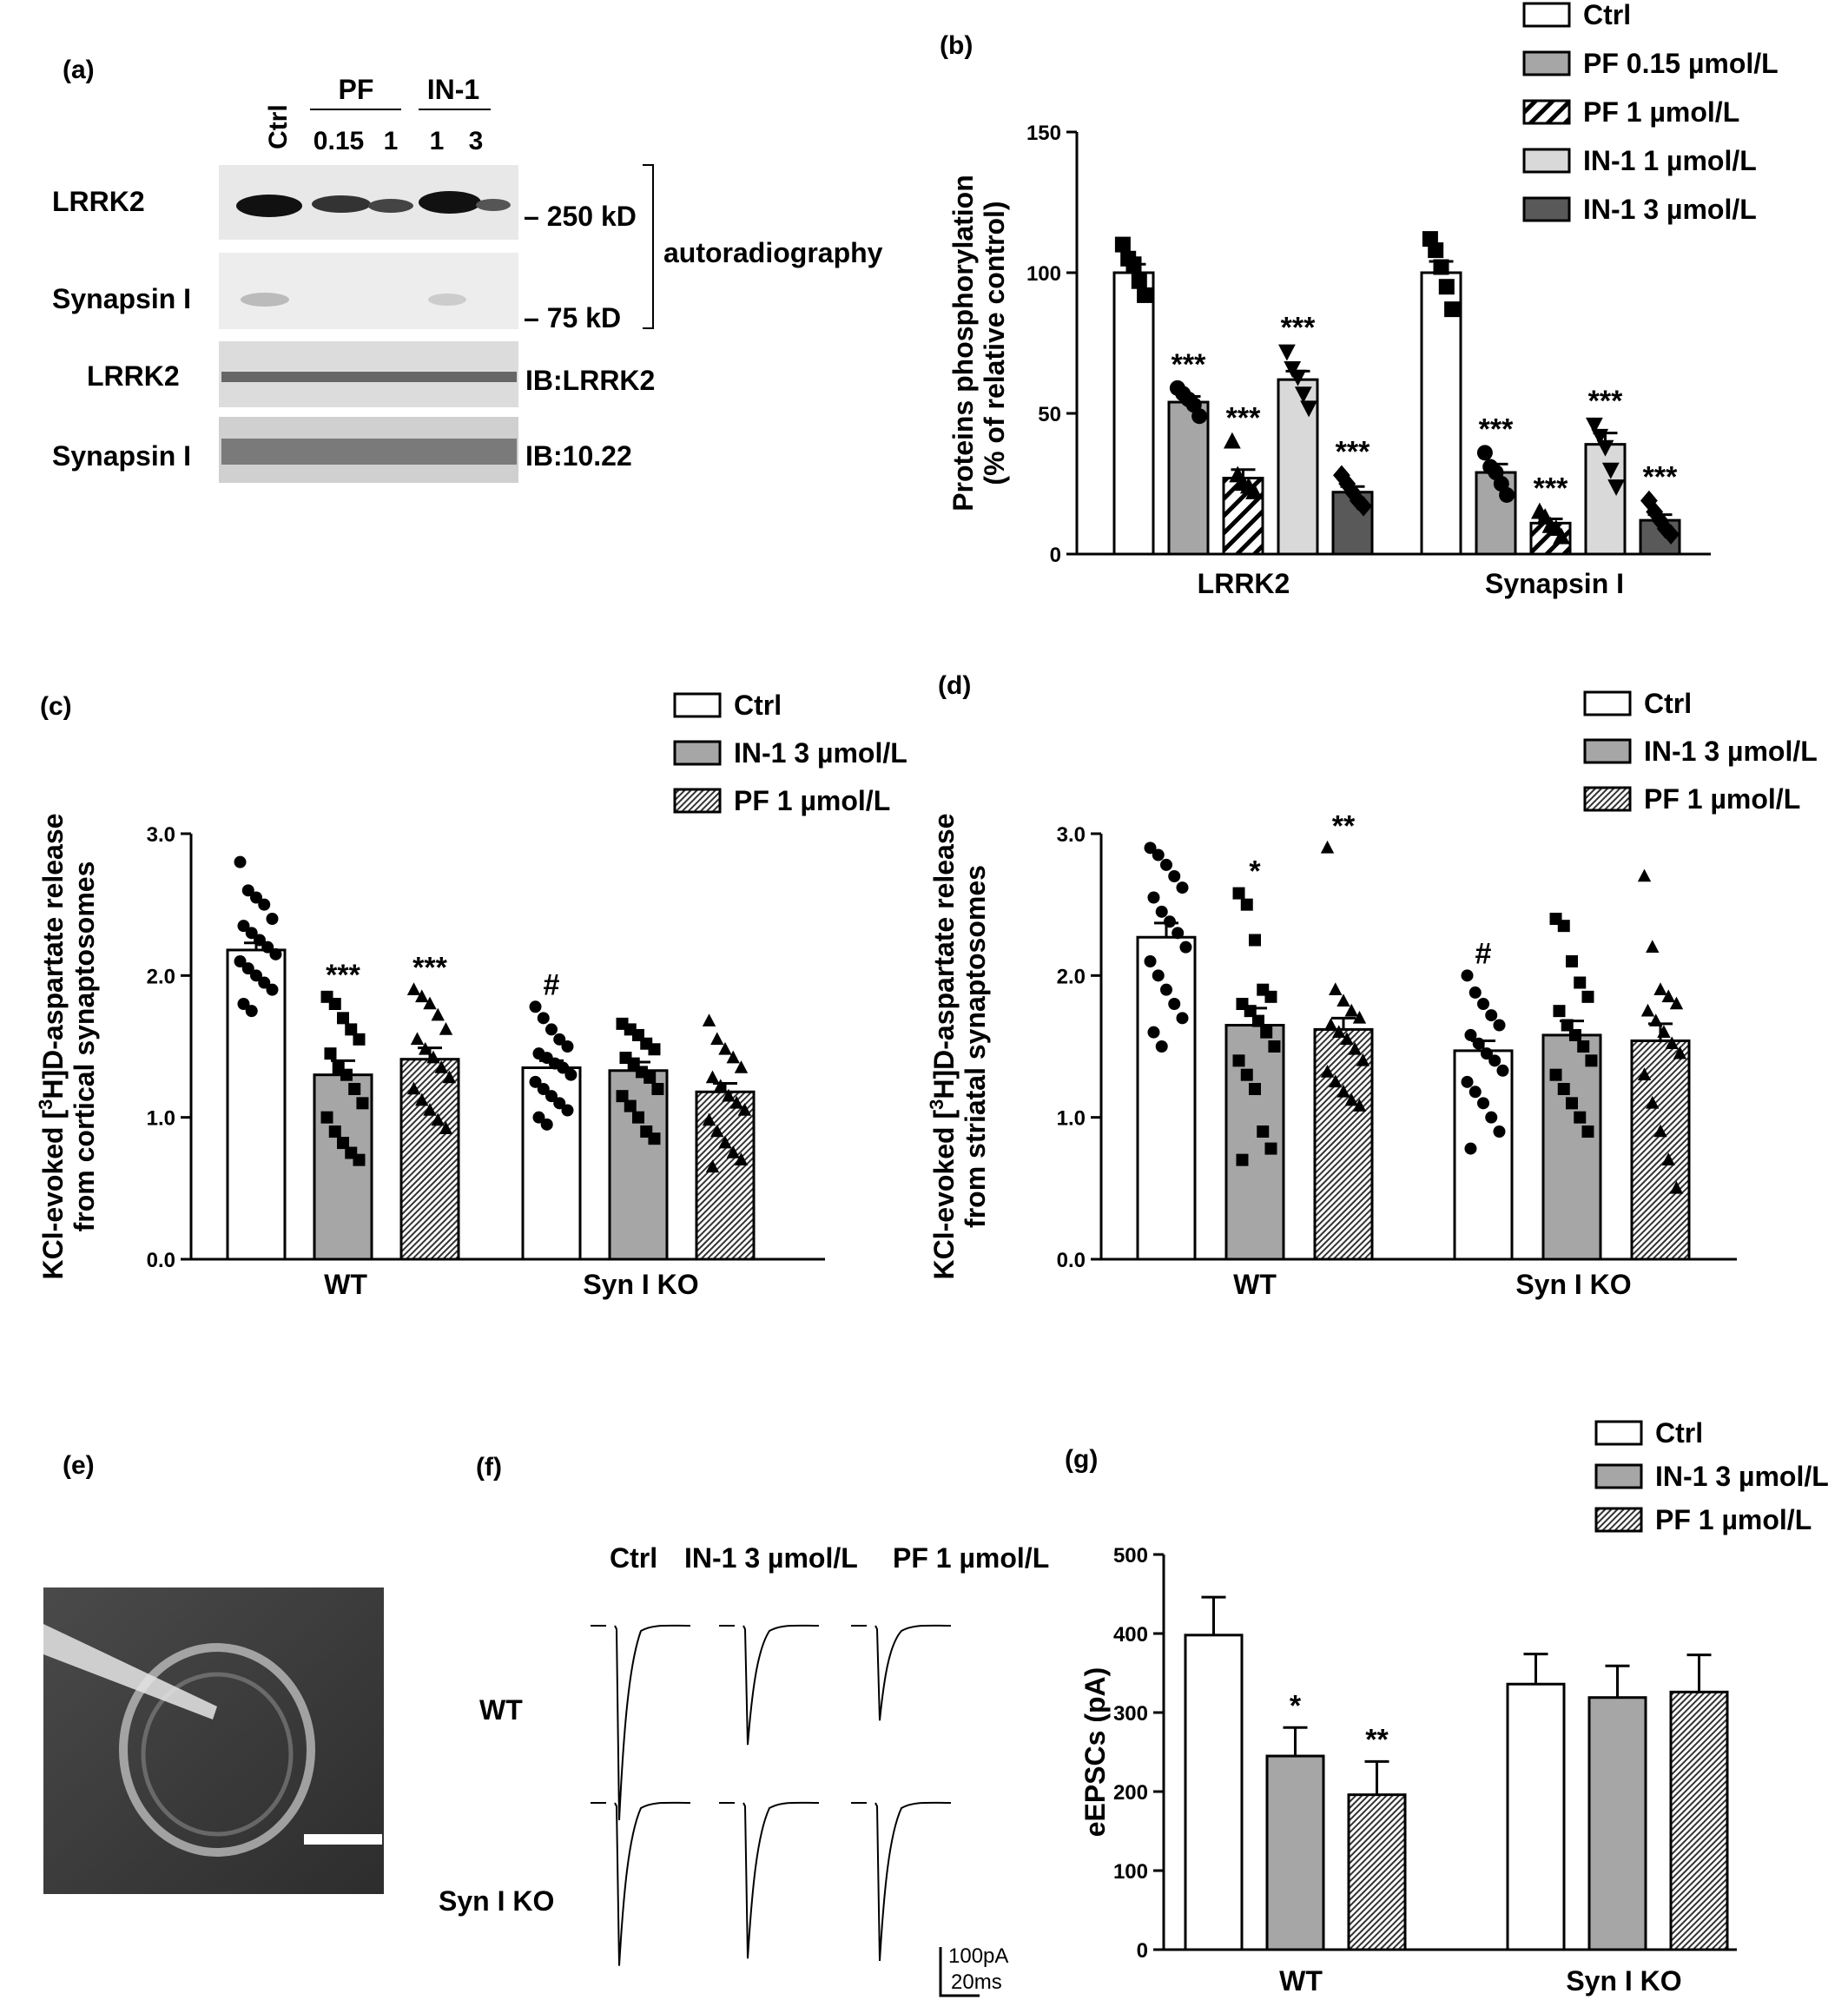 This screenshot has width=1848, height=2000. What do you see at coordinates (1072, 835) in the screenshot?
I see `y-tick-label: 3.0` at bounding box center [1072, 835].